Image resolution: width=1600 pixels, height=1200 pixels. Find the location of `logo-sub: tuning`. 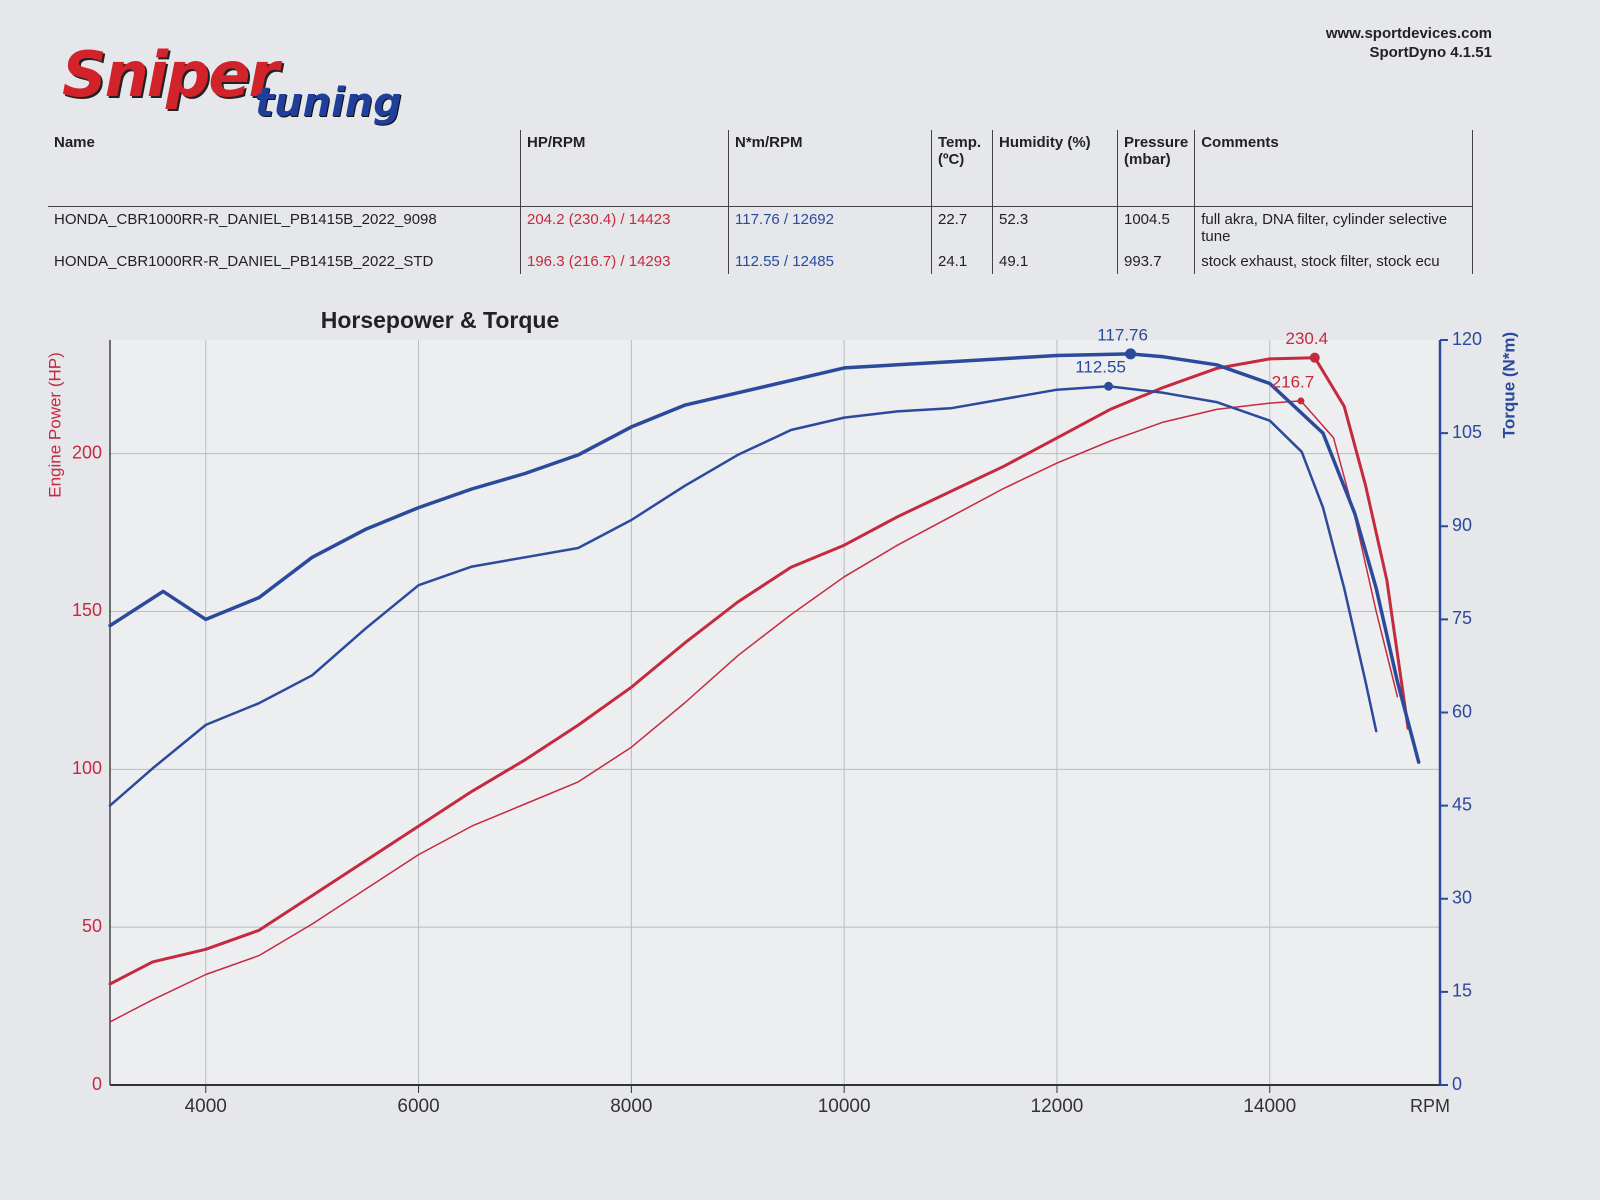

logo-sub: tuning is located at coordinates (328, 103).